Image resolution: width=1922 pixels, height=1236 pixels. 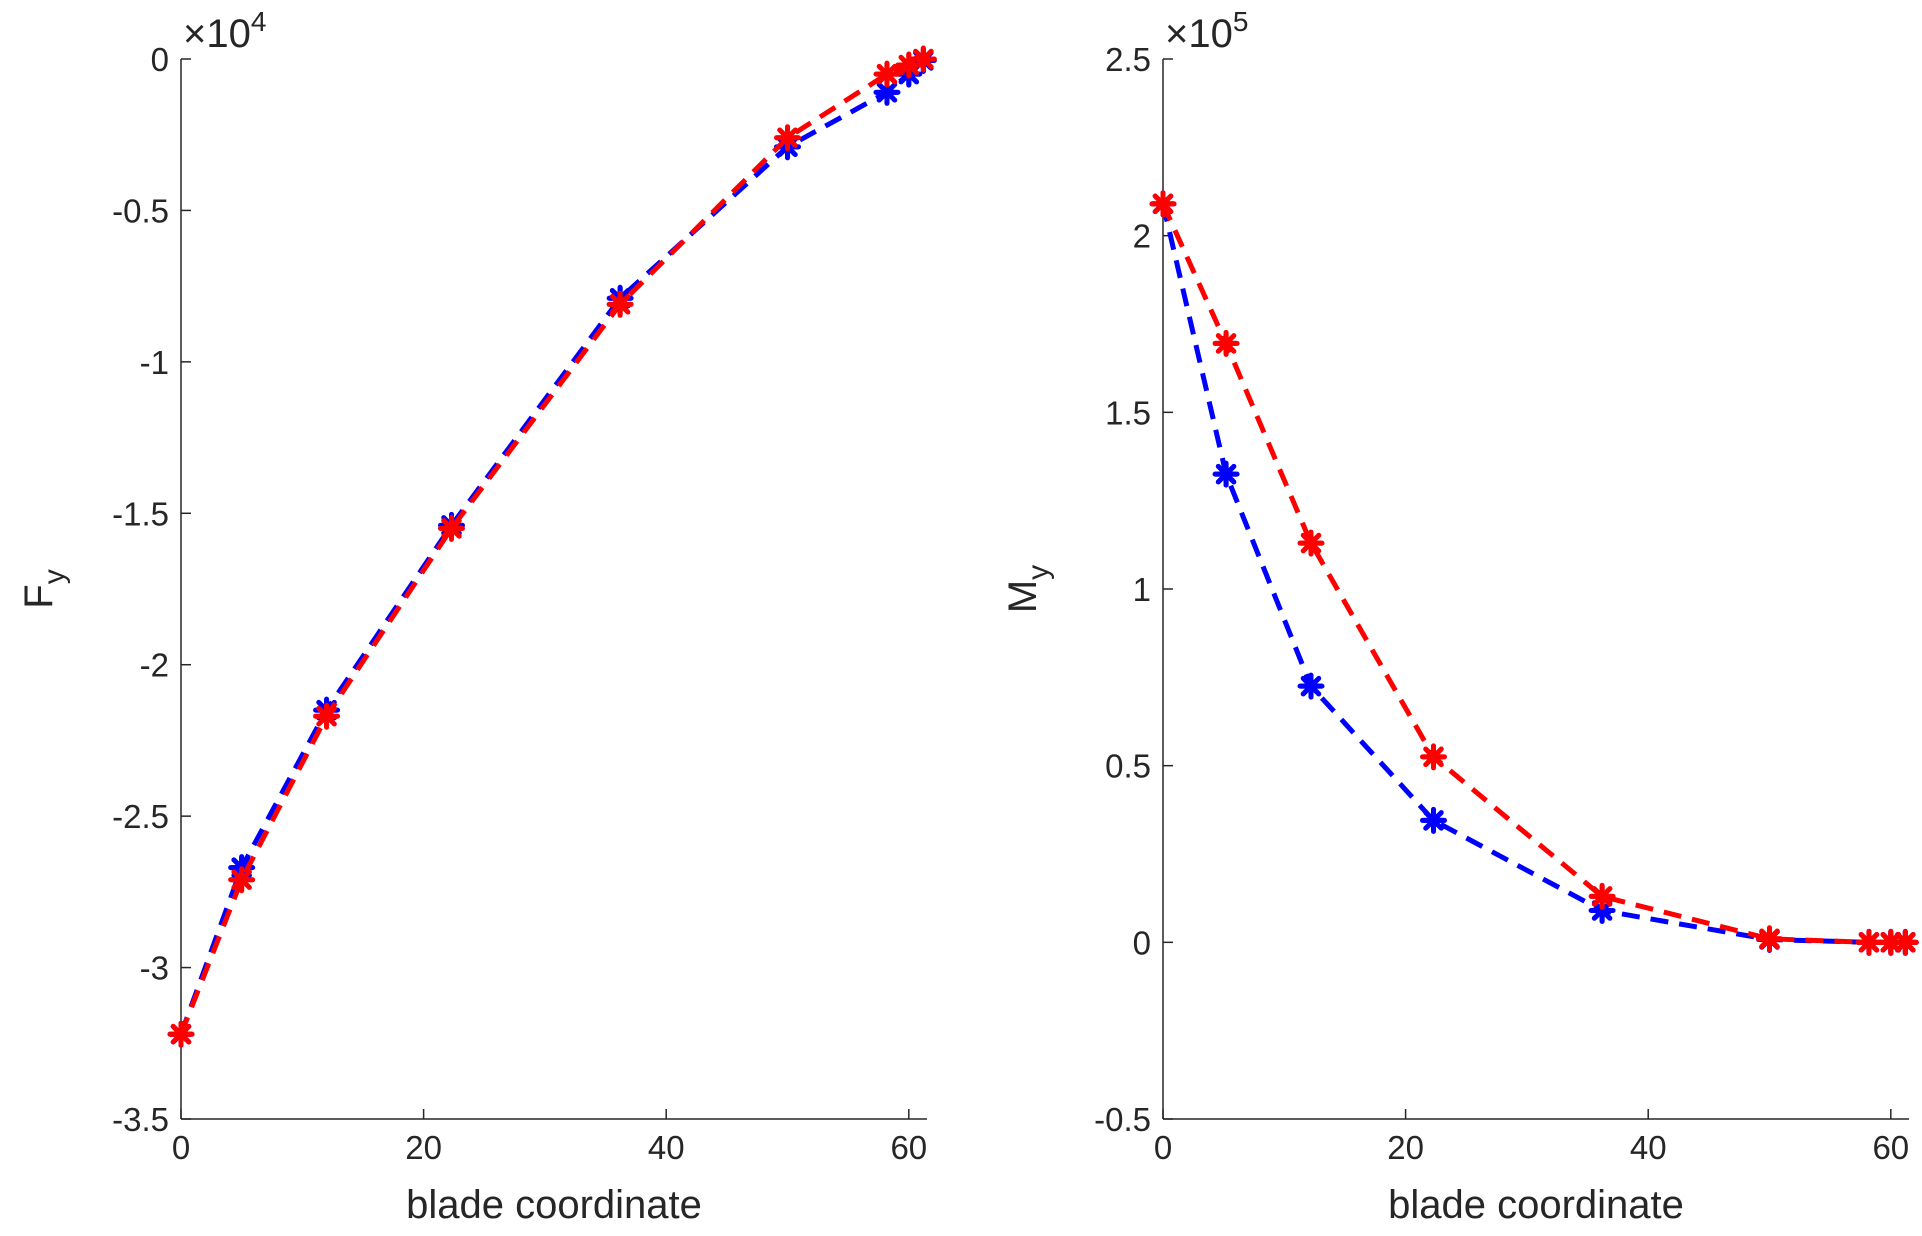 What do you see at coordinates (154, 362) in the screenshot?
I see `y-tick-label: -1` at bounding box center [154, 362].